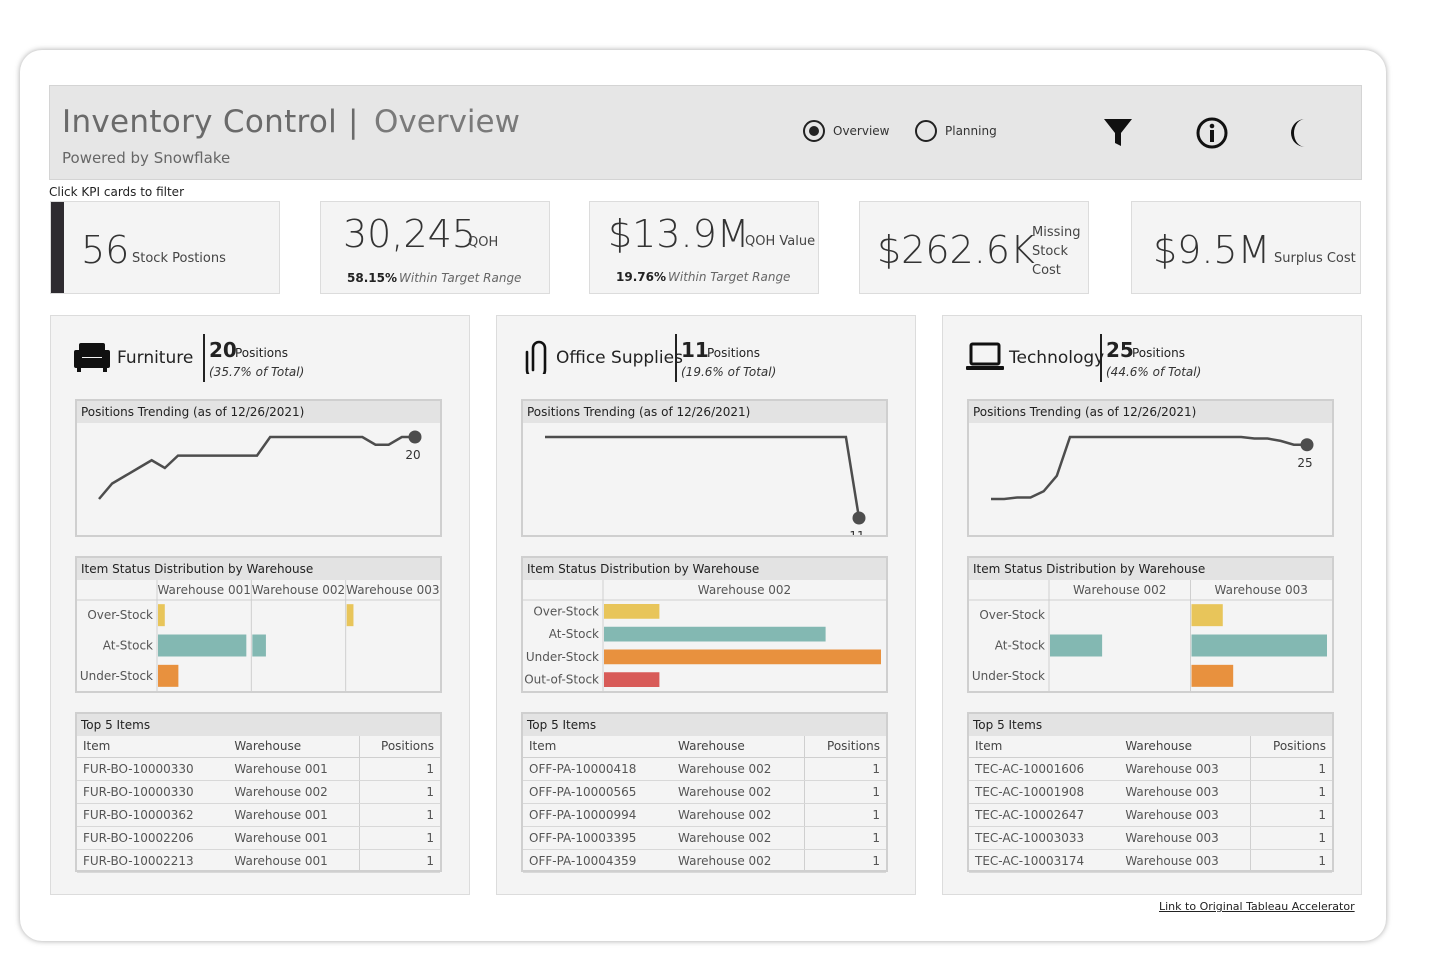  What do you see at coordinates (1257, 906) in the screenshot?
I see `tableau-accelerator-link: Link to Original Tableau Accelerator` at bounding box center [1257, 906].